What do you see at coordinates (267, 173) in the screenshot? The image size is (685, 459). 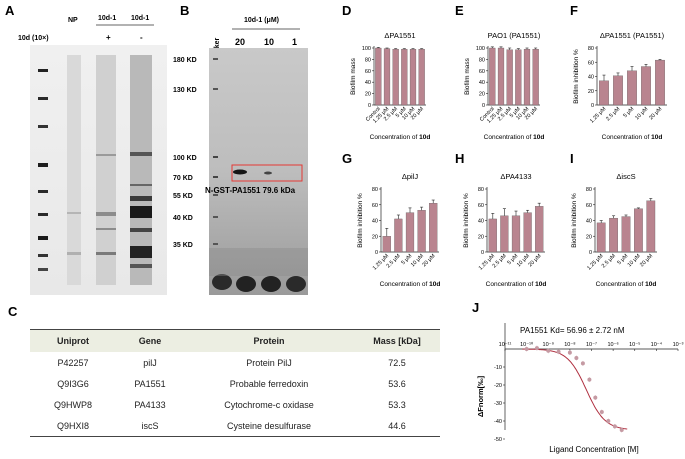 I see `gel-b-highlight-box` at bounding box center [267, 173].